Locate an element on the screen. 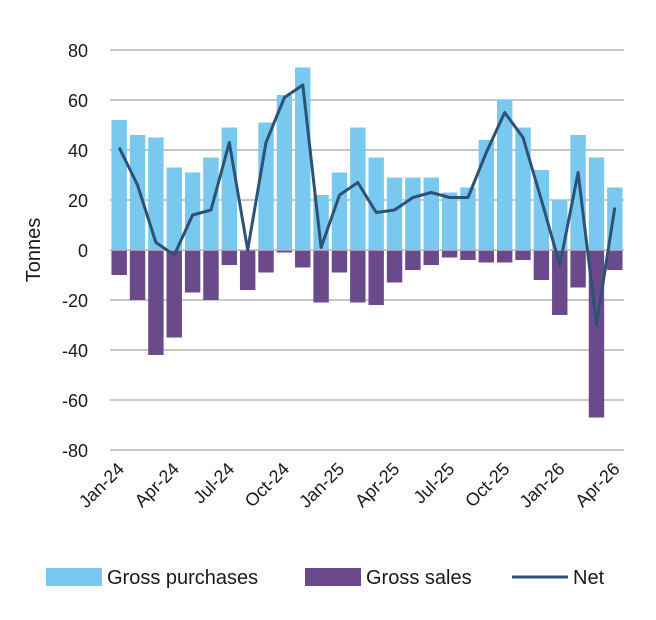 The height and width of the screenshot is (620, 656). x-tick-label: Apr-25 is located at coordinates (377, 485).